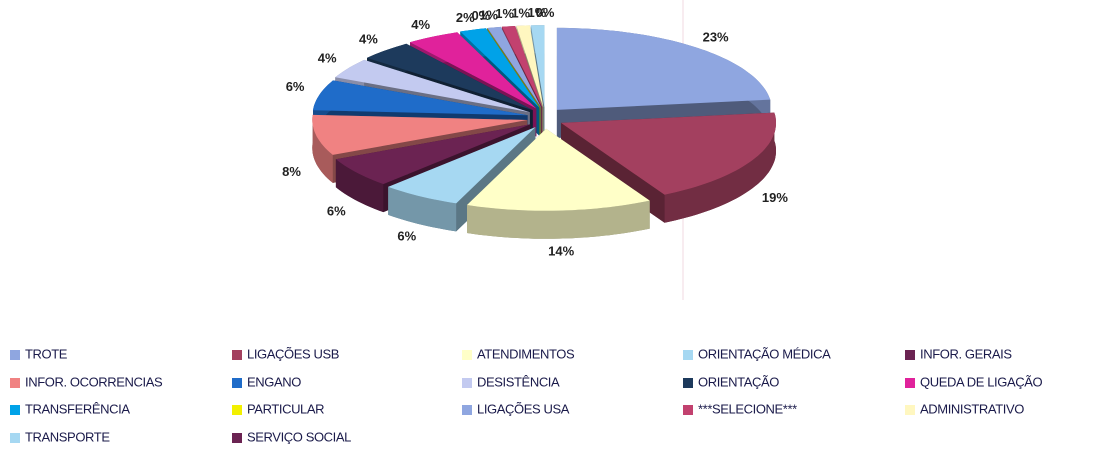  I want to click on value-label: 23%, so click(716, 37).